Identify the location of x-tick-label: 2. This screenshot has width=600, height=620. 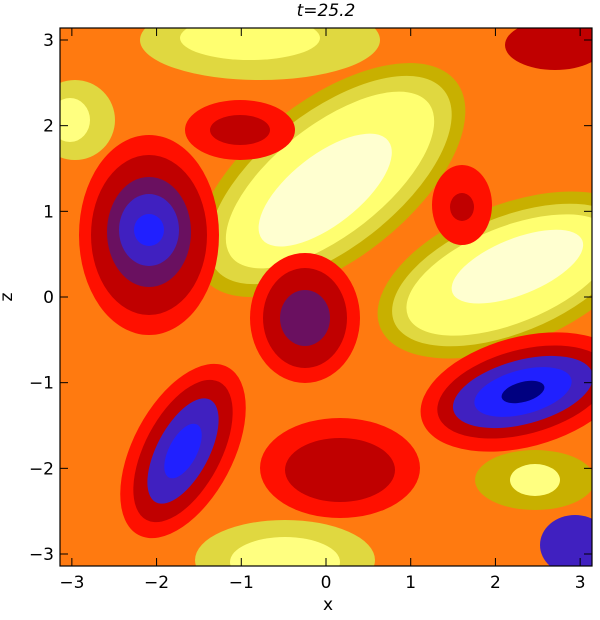
(495, 583).